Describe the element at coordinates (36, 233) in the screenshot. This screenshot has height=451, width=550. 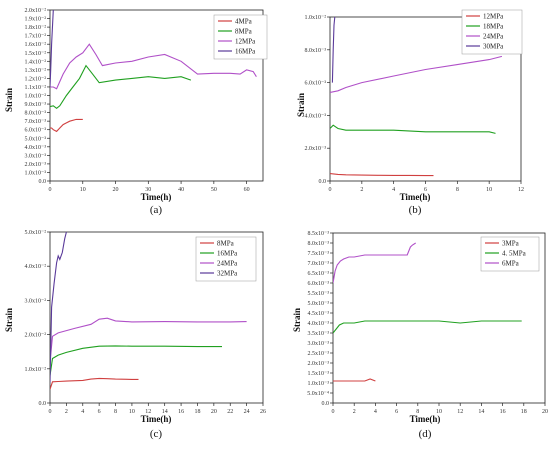
I see `y-tick-label: 5.0x10⁻²` at that location.